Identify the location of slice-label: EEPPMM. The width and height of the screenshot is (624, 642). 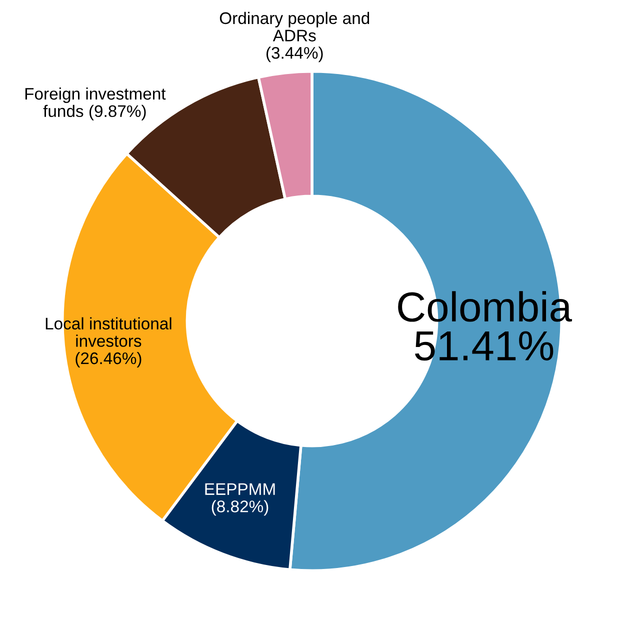
(240, 489).